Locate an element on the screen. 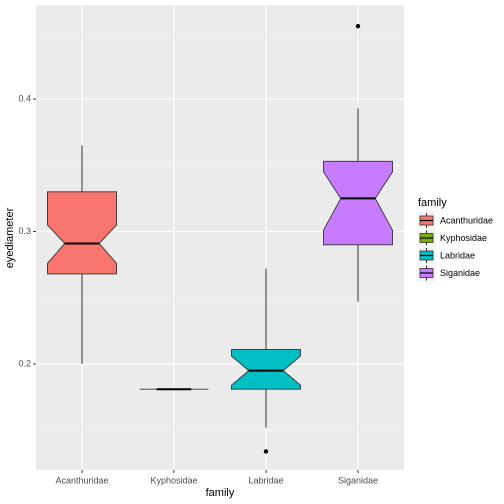 Image resolution: width=504 pixels, height=504 pixels. legend-title: family is located at coordinates (432, 203).